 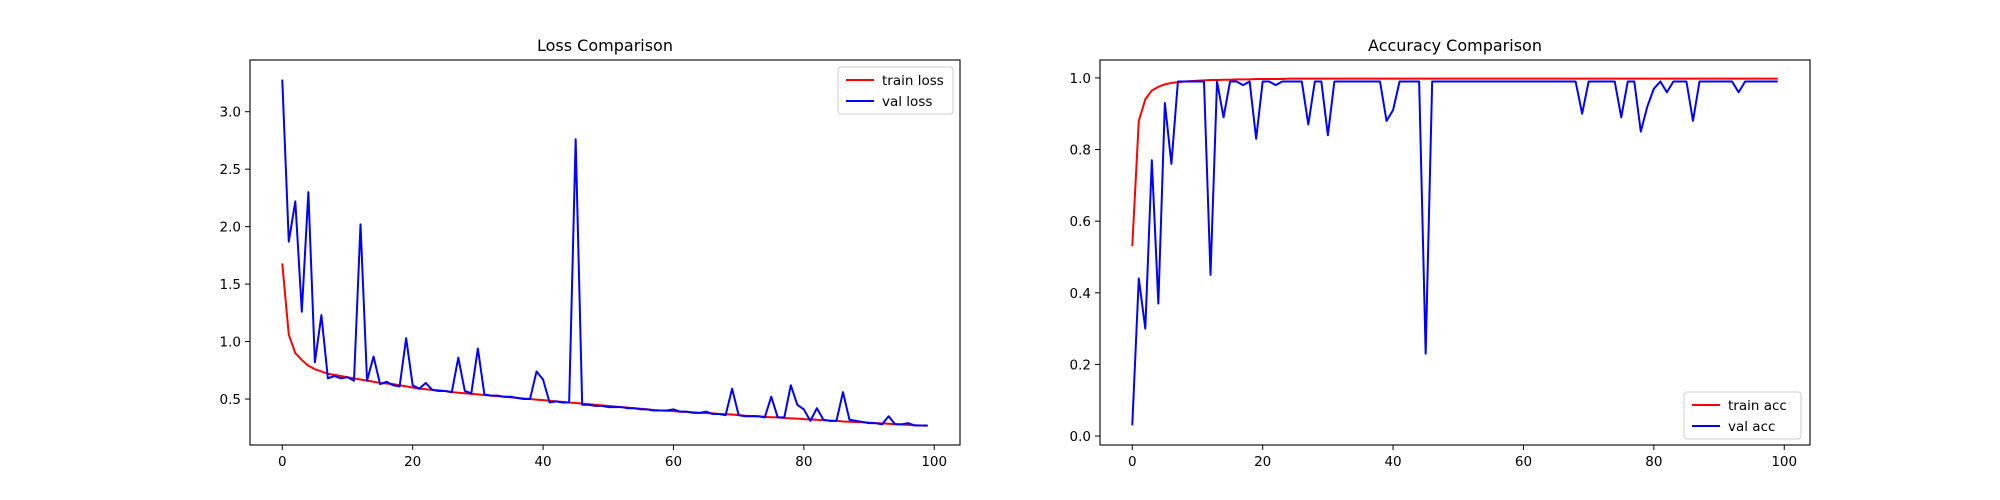 I want to click on series-line-train-acc, so click(x=1454, y=162).